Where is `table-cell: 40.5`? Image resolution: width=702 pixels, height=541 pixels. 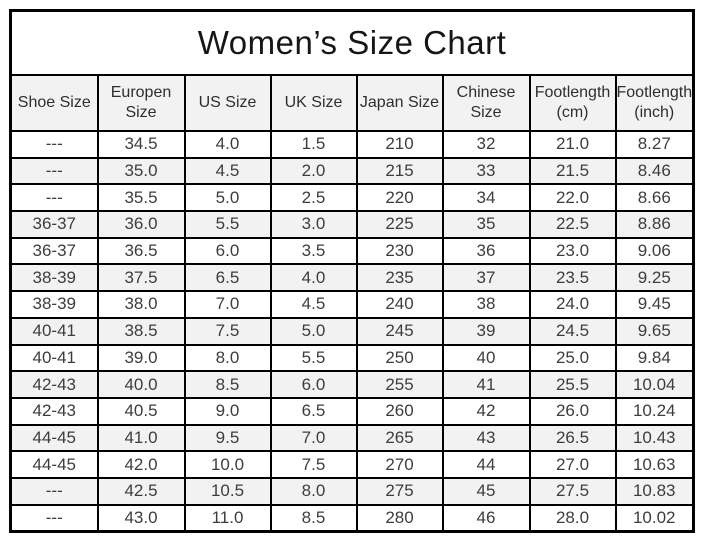
table-cell: 40.5 is located at coordinates (141, 411).